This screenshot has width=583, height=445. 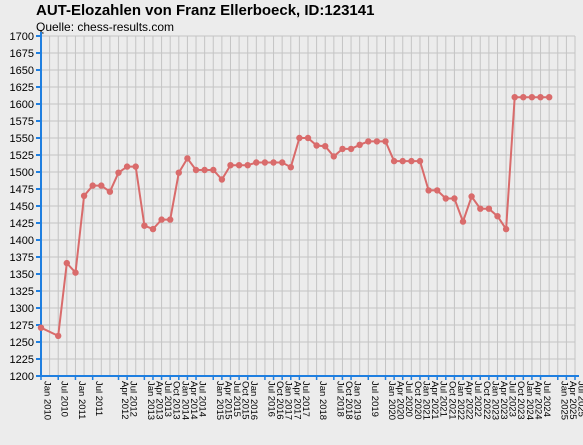 What do you see at coordinates (64, 399) in the screenshot?
I see `x-tick-label: Jul 2010` at bounding box center [64, 399].